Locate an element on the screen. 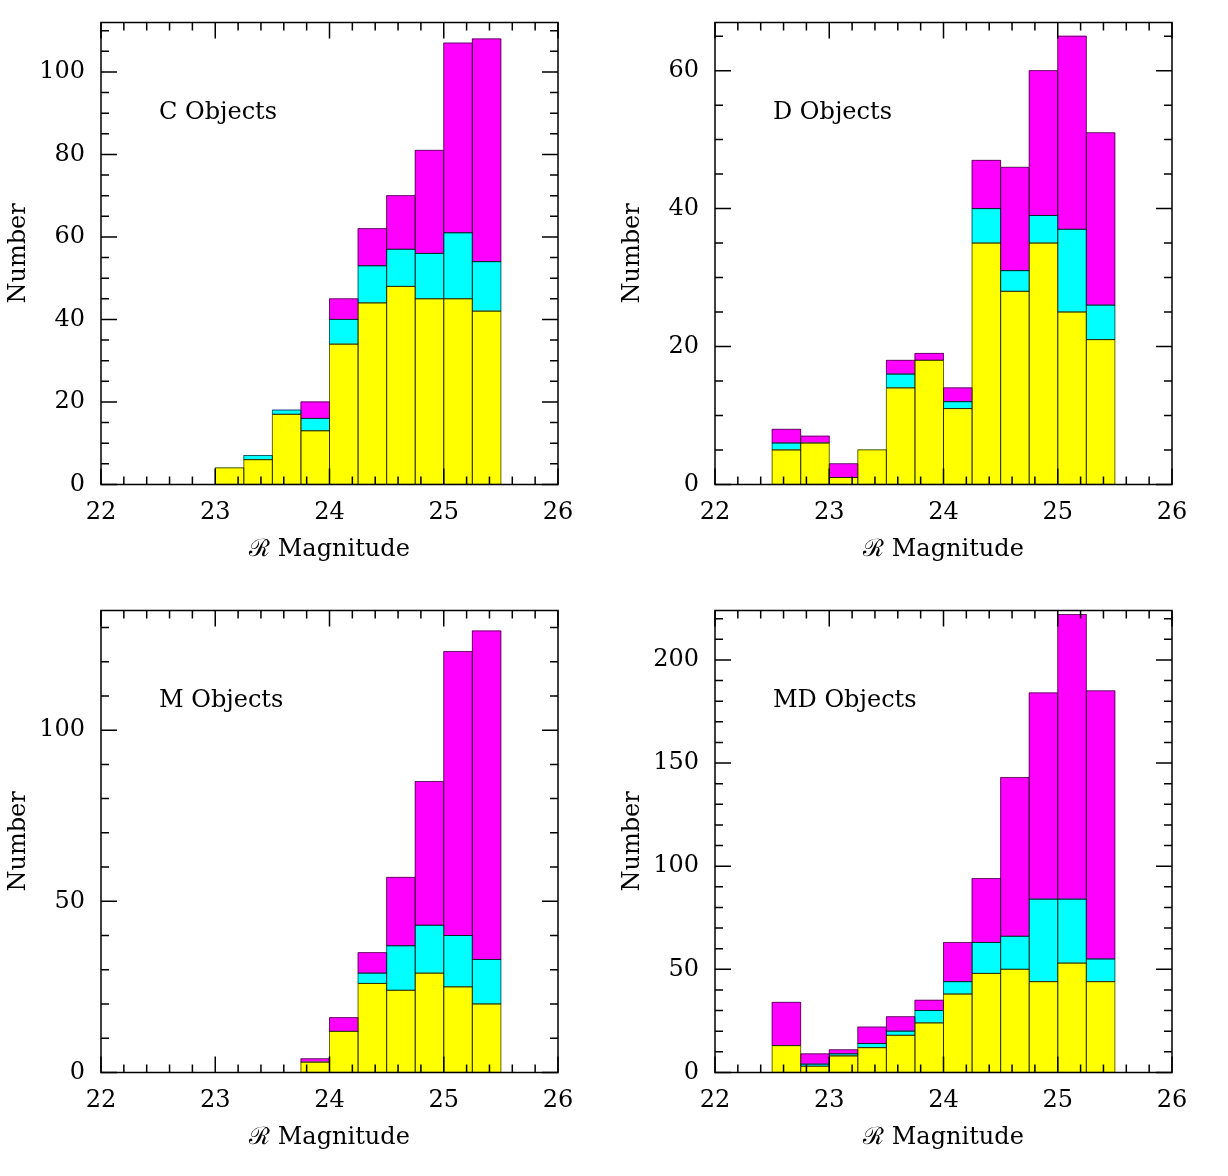 The height and width of the screenshot is (1176, 1228). annotation: MD Objects is located at coordinates (845, 698).